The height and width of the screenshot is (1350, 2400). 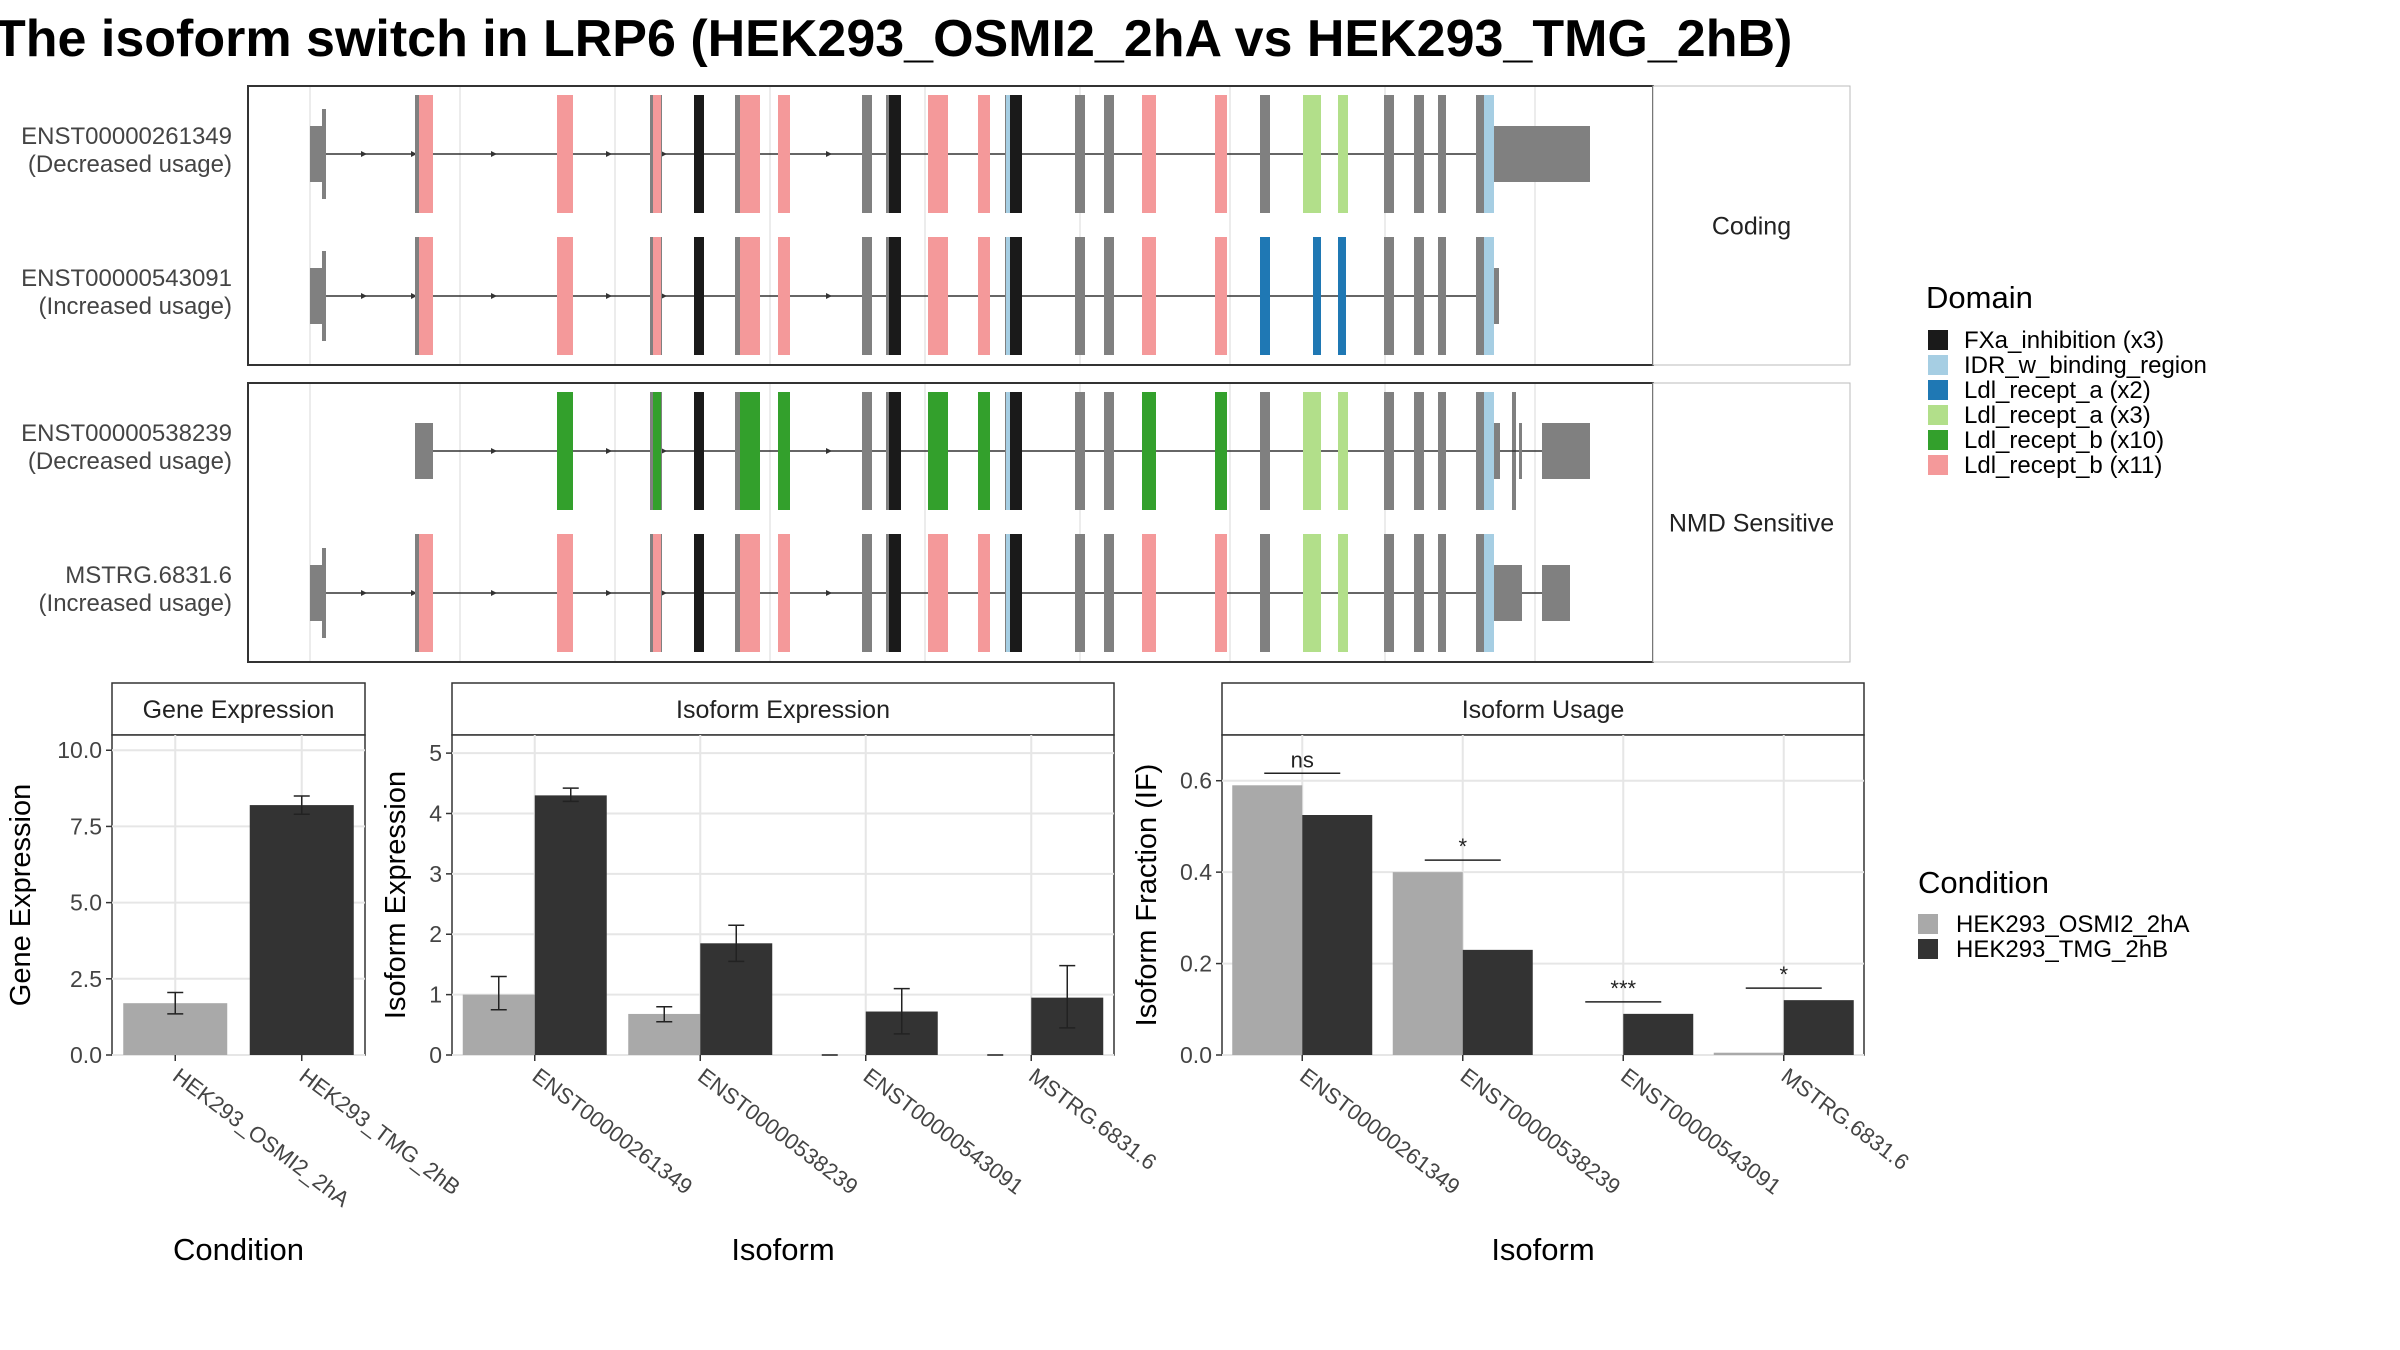 I want to click on chart-title: Isoform Expression, so click(x=783, y=710).